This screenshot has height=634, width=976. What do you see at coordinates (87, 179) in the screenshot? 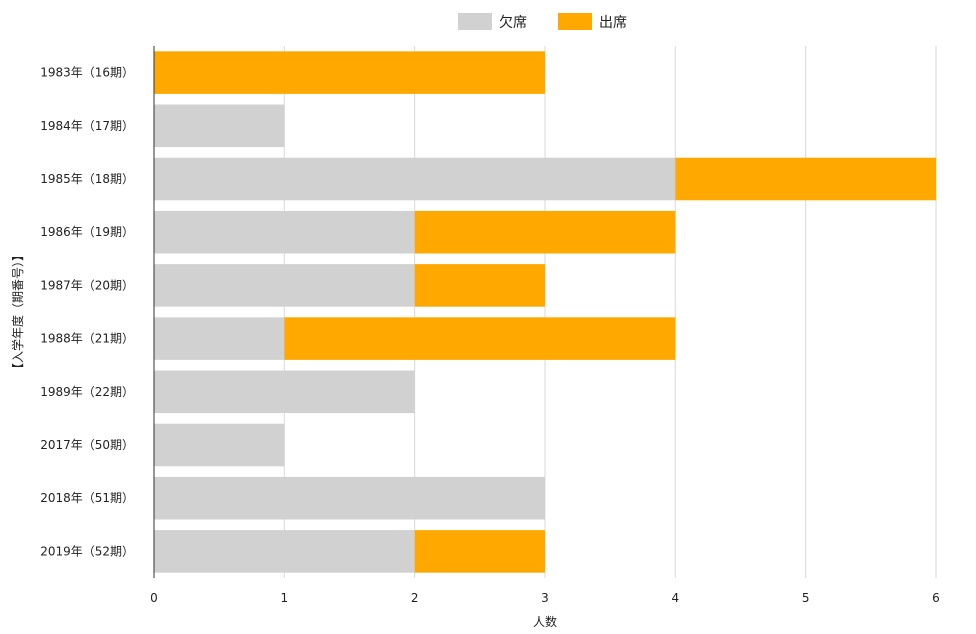
I see `y-category-label: 1985年（18期）` at bounding box center [87, 179].